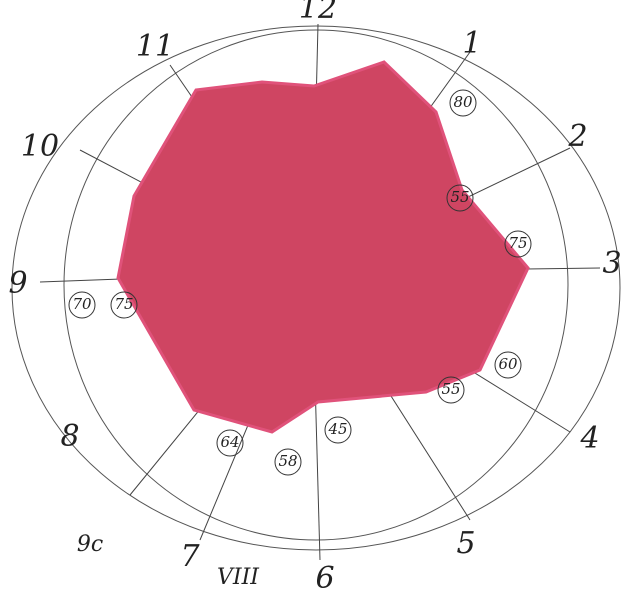 This screenshot has width=638, height=597. Describe the element at coordinates (471, 43) in the screenshot. I see `hour-label: 1` at that location.